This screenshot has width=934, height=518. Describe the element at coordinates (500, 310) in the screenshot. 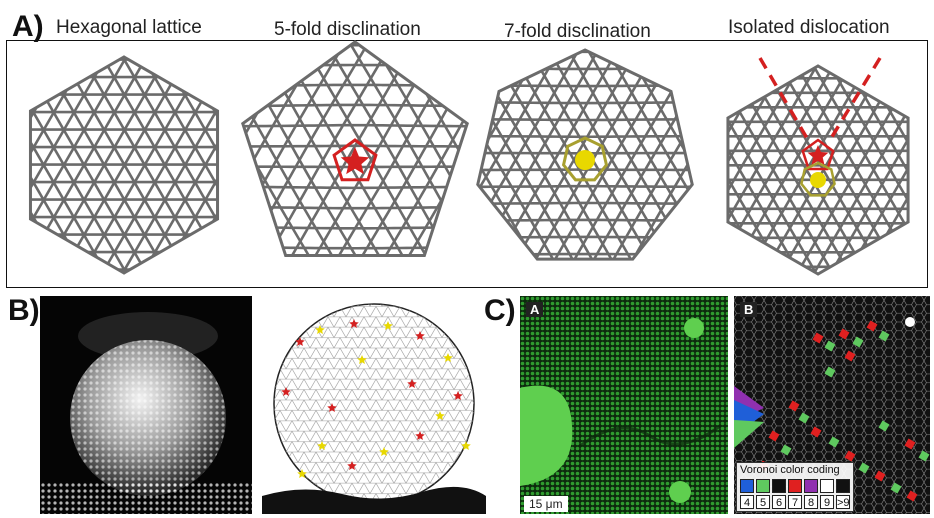

I see `panel-c-letter: C)` at that location.